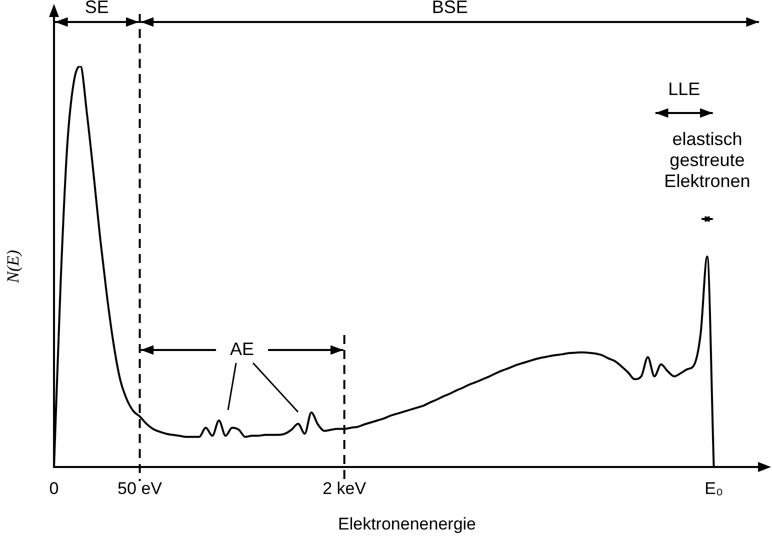 Image resolution: width=772 pixels, height=539 pixels. Describe the element at coordinates (714, 488) in the screenshot. I see `x-tick-label: E₀` at that location.